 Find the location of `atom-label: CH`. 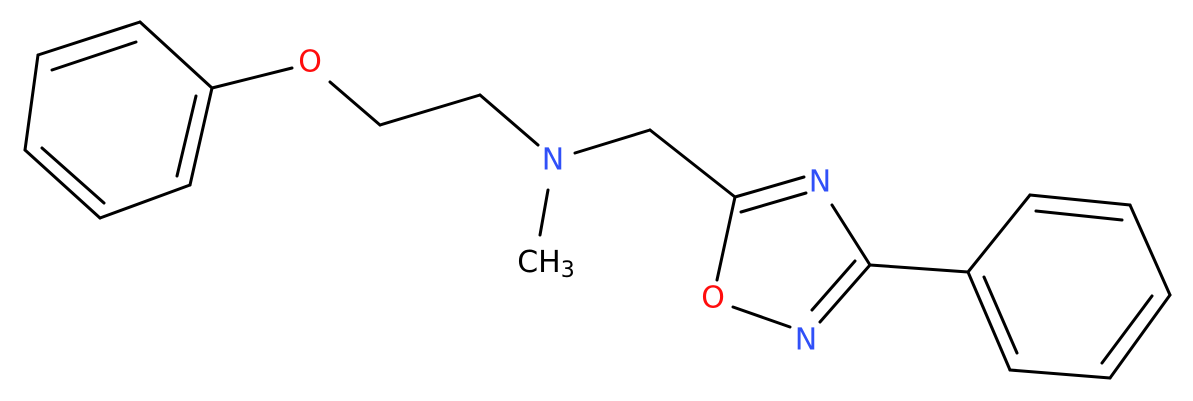

atom-label: CH is located at coordinates (539, 262).